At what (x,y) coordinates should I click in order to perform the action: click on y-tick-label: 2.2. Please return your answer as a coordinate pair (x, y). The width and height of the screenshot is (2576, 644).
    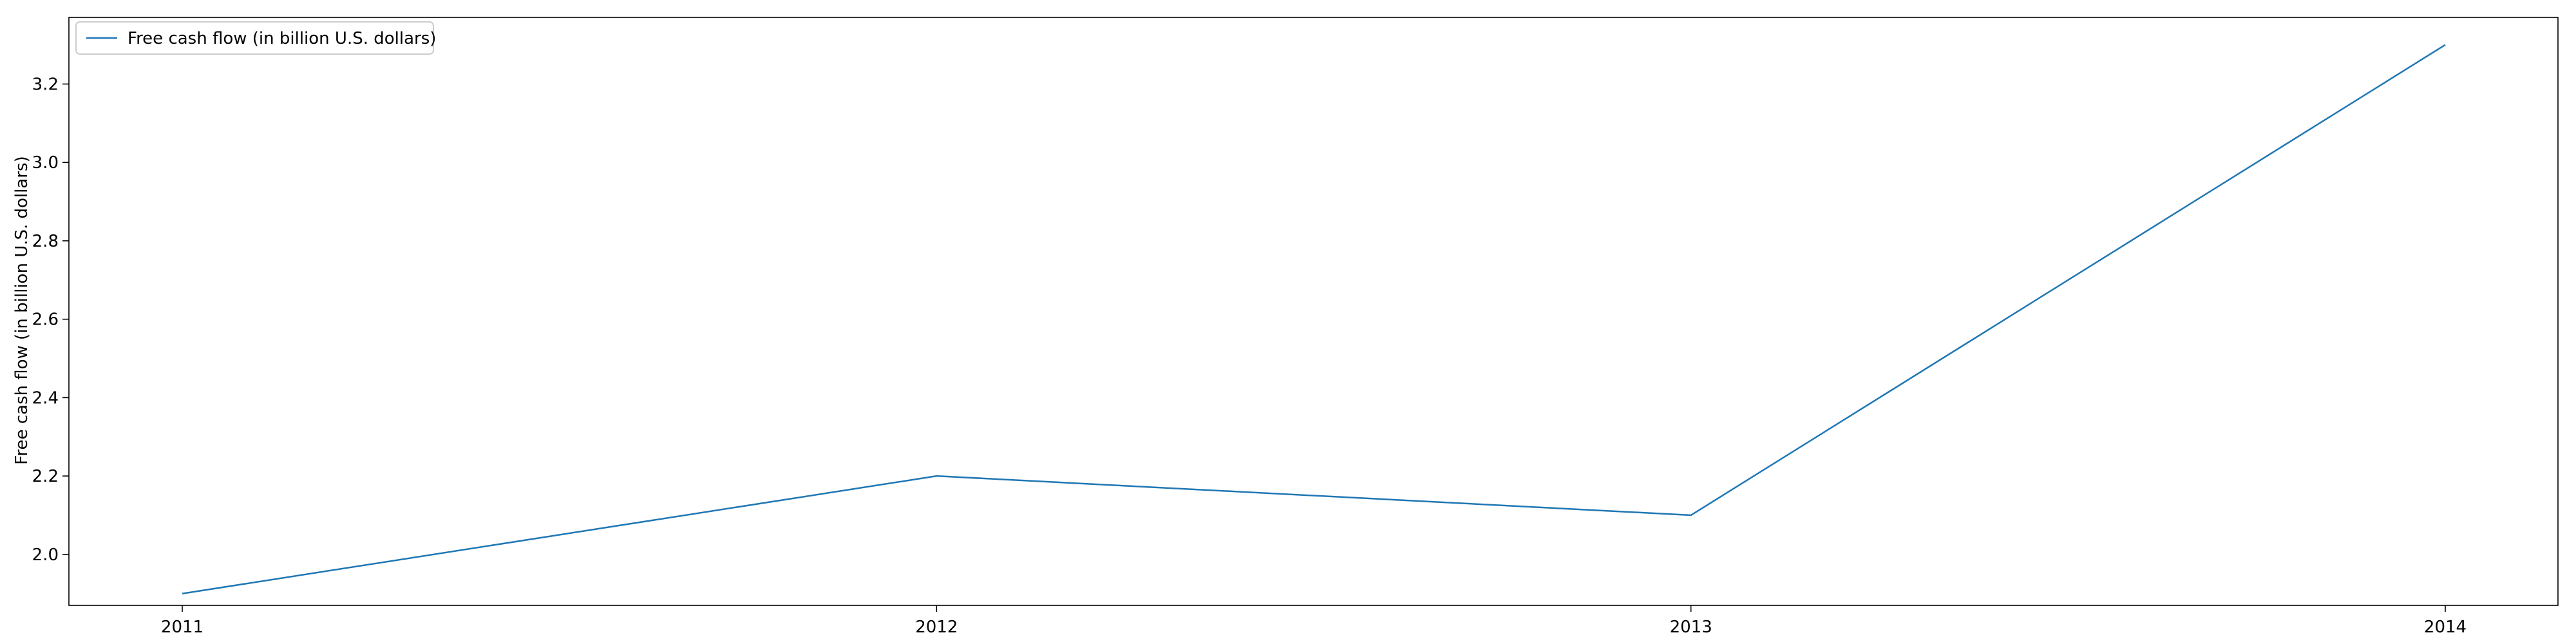
    Looking at the image, I should click on (46, 477).